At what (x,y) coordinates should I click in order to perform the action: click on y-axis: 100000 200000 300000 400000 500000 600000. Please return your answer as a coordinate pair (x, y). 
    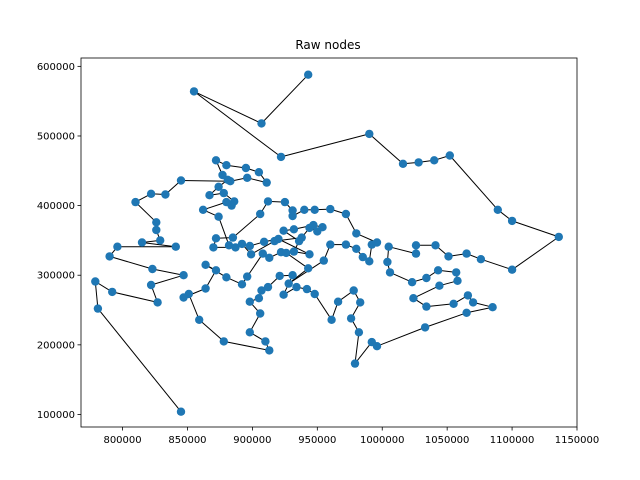
    Looking at the image, I should click on (59, 241).